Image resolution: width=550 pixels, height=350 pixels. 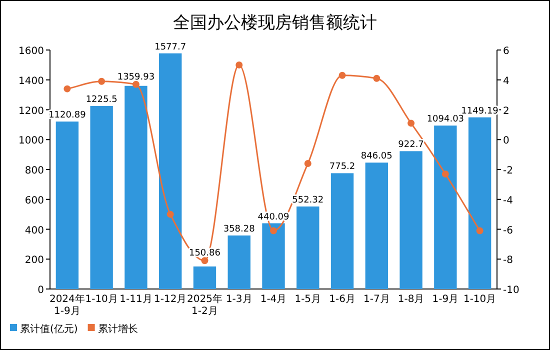 What do you see at coordinates (308, 299) in the screenshot?
I see `x-tick-label: 1-5月` at bounding box center [308, 299].